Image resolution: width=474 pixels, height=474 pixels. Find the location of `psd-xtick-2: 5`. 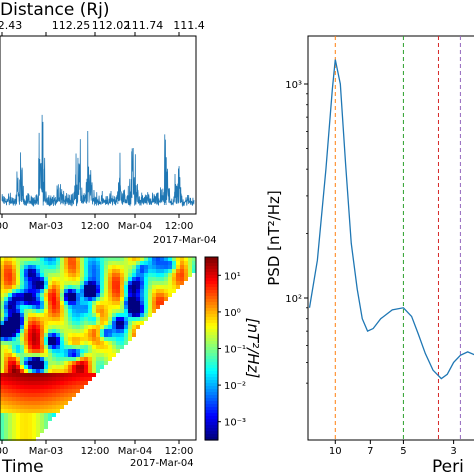

psd-xtick-2: 5 is located at coordinates (403, 451).